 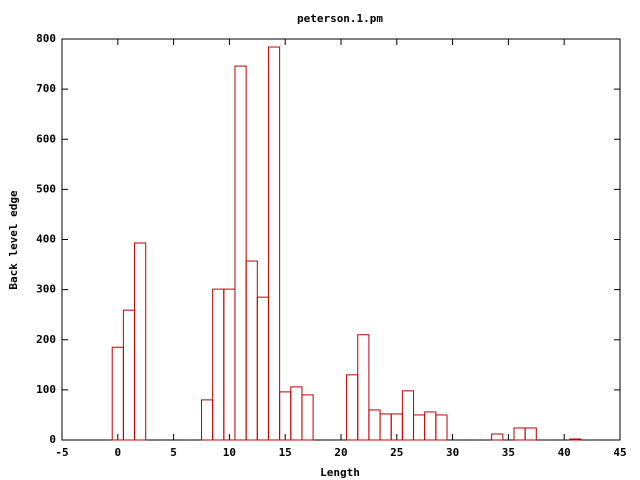 I want to click on x-tick-label: -5, so click(x=61, y=452).